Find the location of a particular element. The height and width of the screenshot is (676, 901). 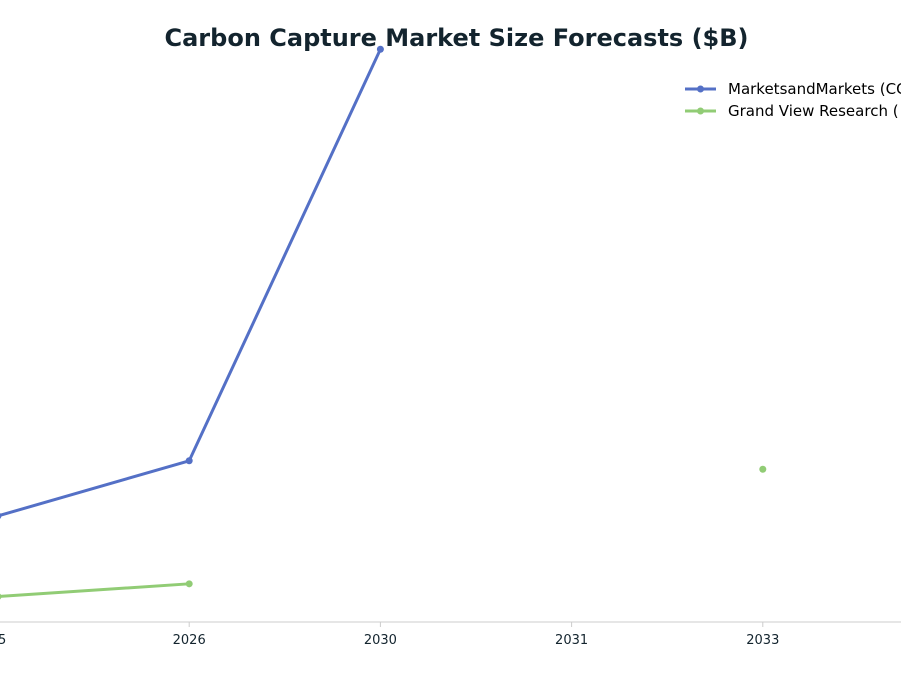

x-tick-label: 2030 is located at coordinates (380, 640).